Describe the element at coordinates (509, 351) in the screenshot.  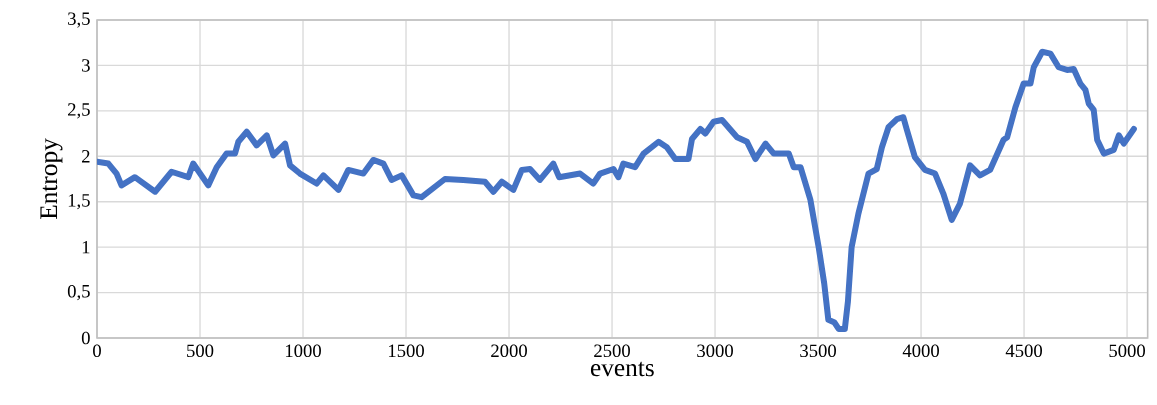
I see `x-tick-label: 2000` at that location.